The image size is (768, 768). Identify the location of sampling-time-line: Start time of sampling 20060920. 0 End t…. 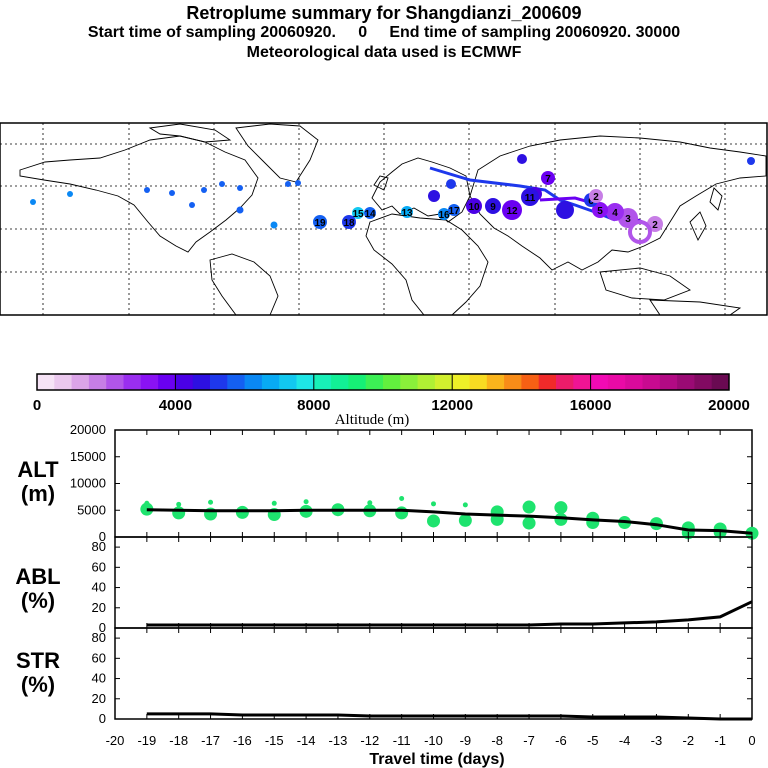
(384, 32).